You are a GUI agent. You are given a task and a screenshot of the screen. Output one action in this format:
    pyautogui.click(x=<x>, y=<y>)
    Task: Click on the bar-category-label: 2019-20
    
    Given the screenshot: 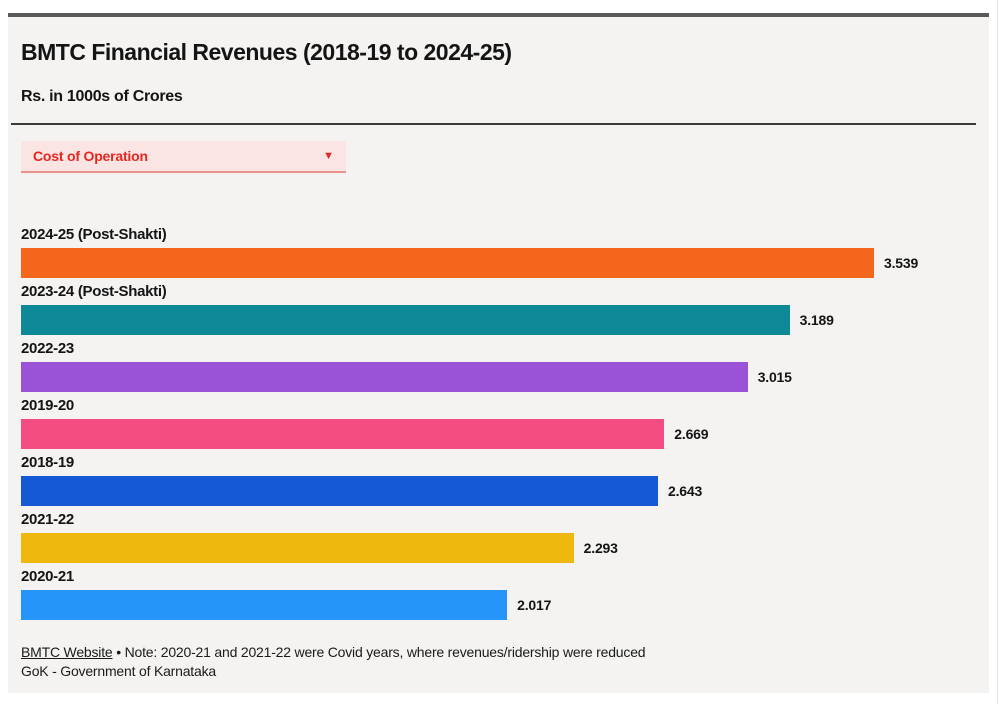 What is the action you would take?
    pyautogui.click(x=47, y=405)
    